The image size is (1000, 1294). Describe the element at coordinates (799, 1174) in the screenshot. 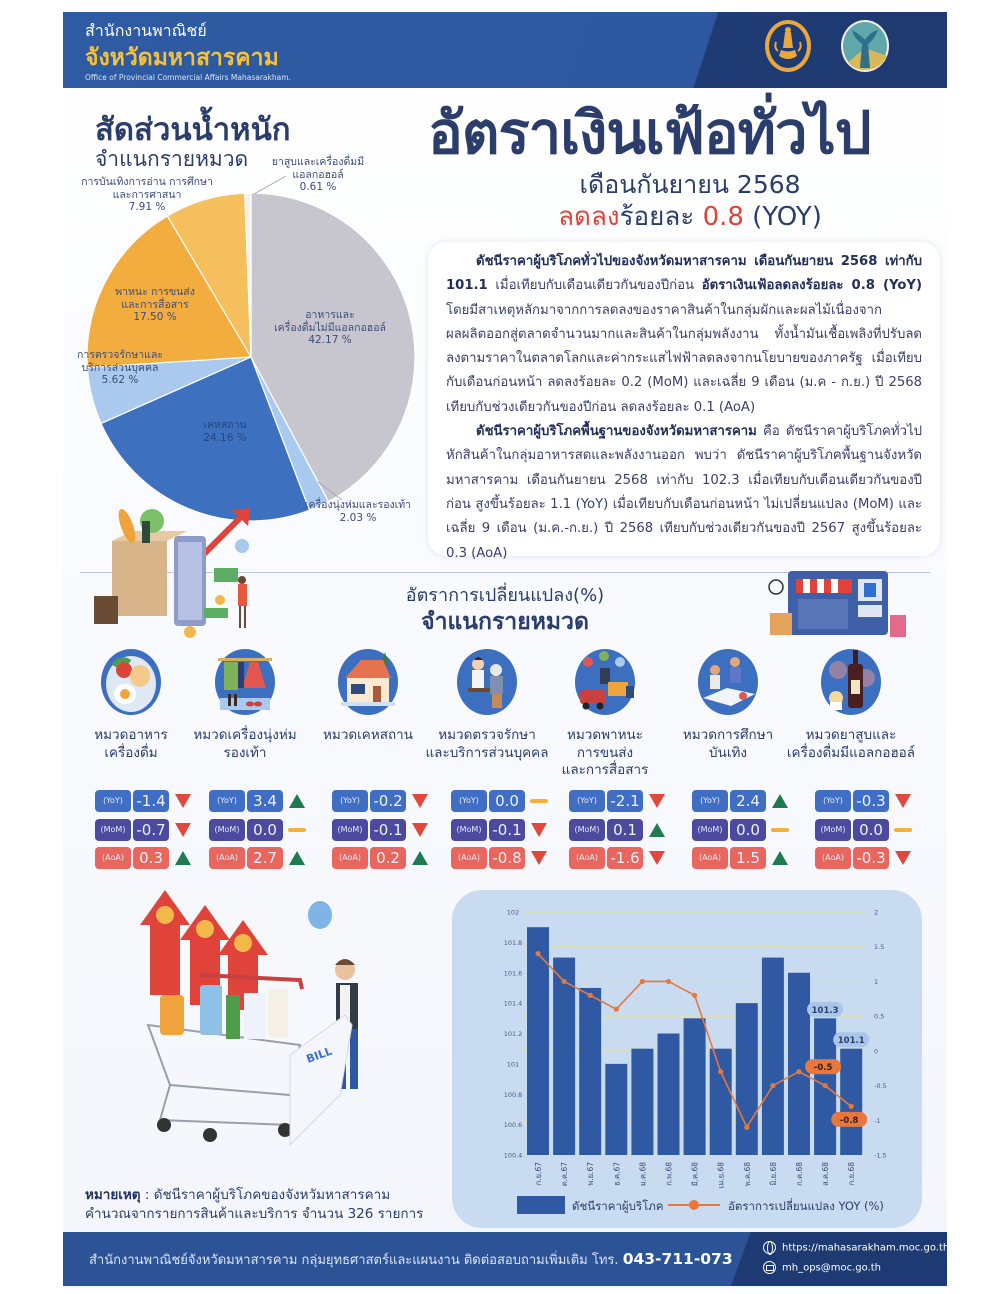

I see `x-axis-tick-label: ก.ค.68` at that location.